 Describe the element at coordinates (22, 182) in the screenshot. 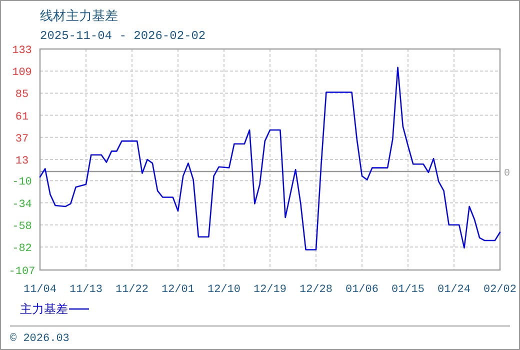

I see `y-tick-label: -10` at that location.